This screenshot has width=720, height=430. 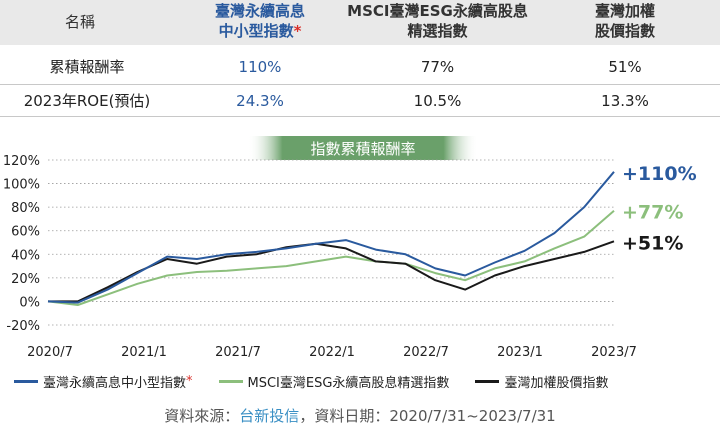 What do you see at coordinates (487, 381) in the screenshot?
I see `legend-swatch-black` at bounding box center [487, 381].